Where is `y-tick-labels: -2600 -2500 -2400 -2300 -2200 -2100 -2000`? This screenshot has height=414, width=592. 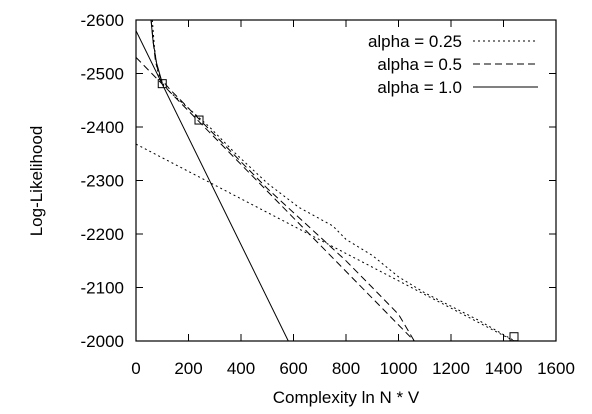
y-tick-labels: -2600 -2500 -2400 -2300 -2200 -2100 -2000 is located at coordinates (102, 181).